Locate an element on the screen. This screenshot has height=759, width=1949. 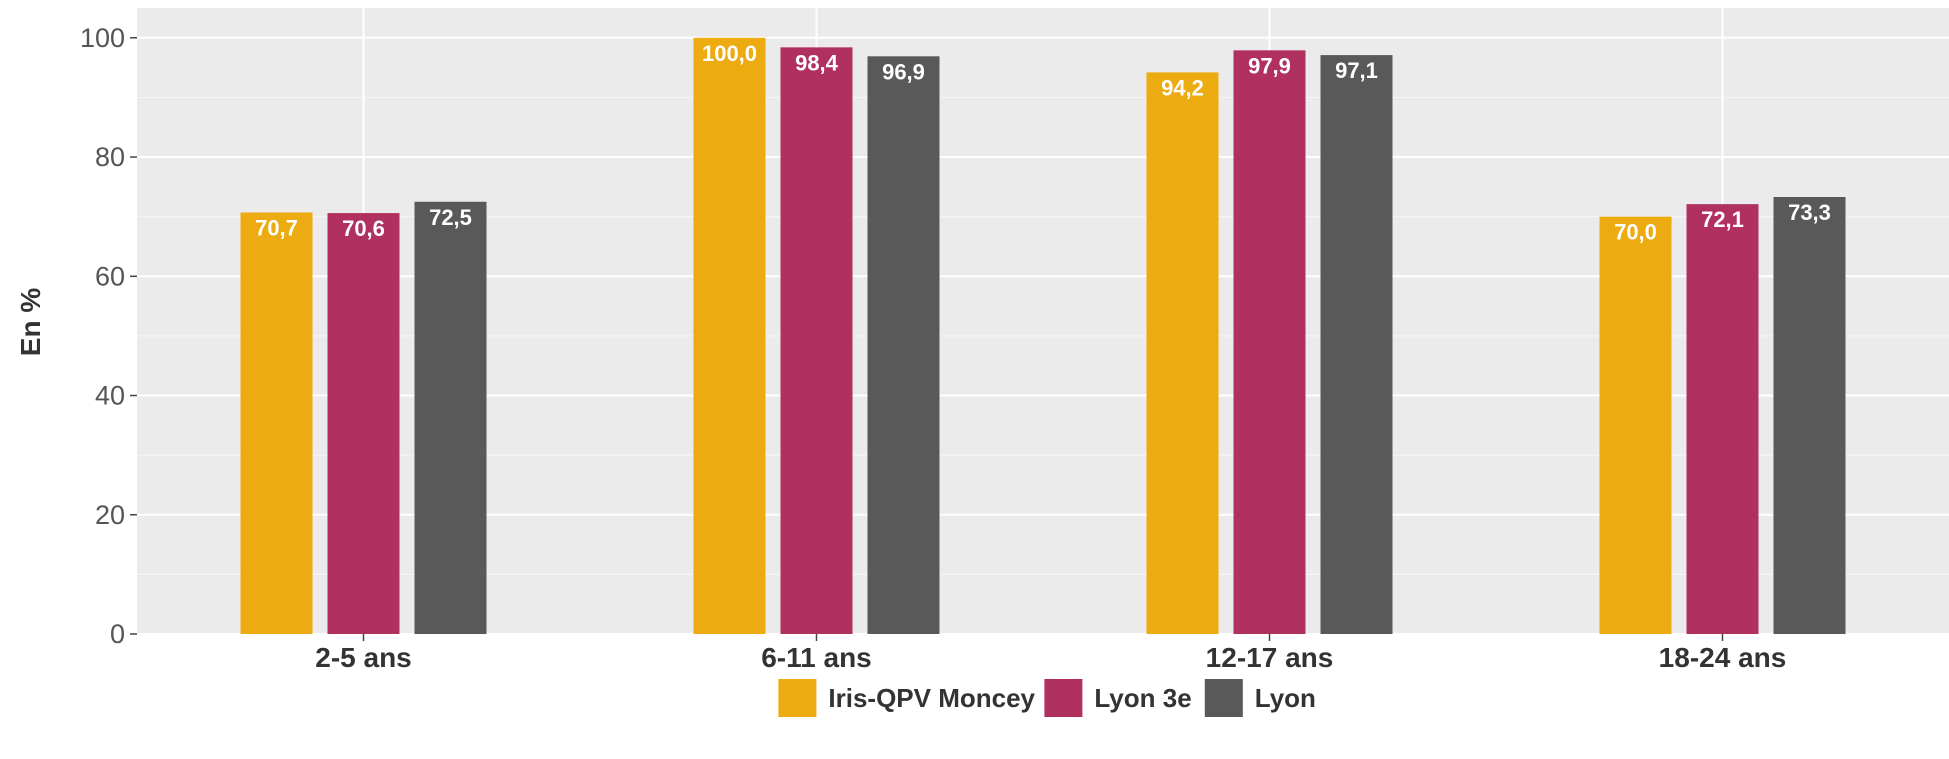
x-category-label: 2-5 ans is located at coordinates (363, 657).